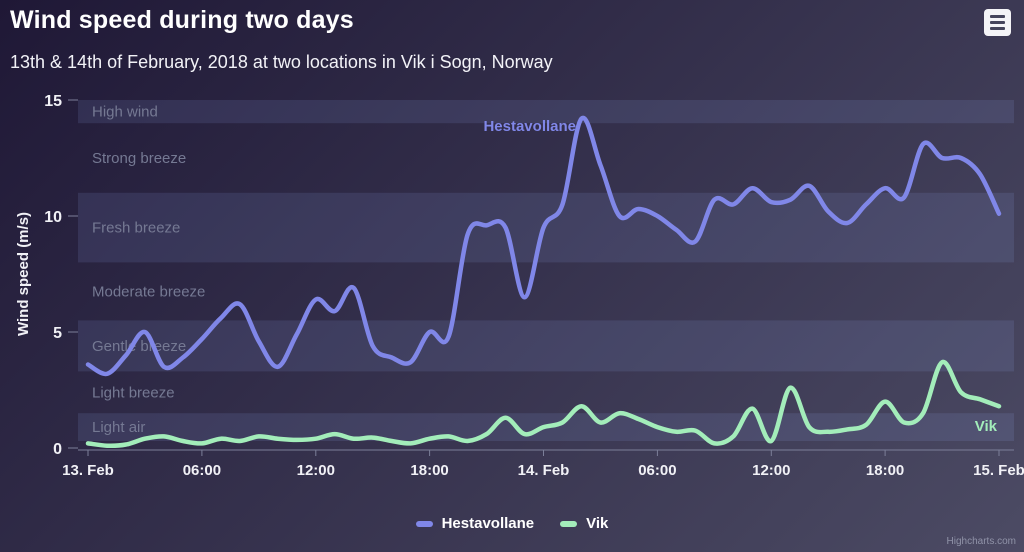 The image size is (1024, 552). Describe the element at coordinates (118, 427) in the screenshot. I see `plot-band-label-light-air: Light air` at that location.